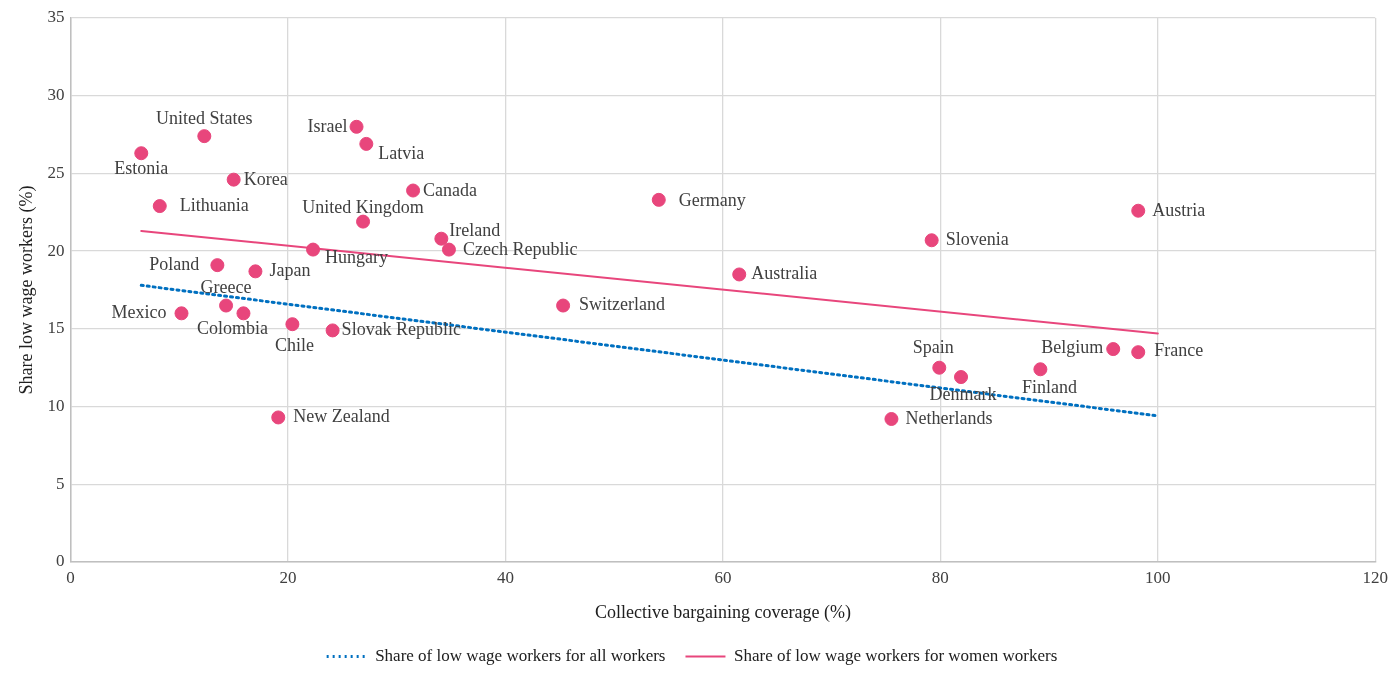  What do you see at coordinates (56, 406) in the screenshot?
I see `y-tick-label: 10` at bounding box center [56, 406].